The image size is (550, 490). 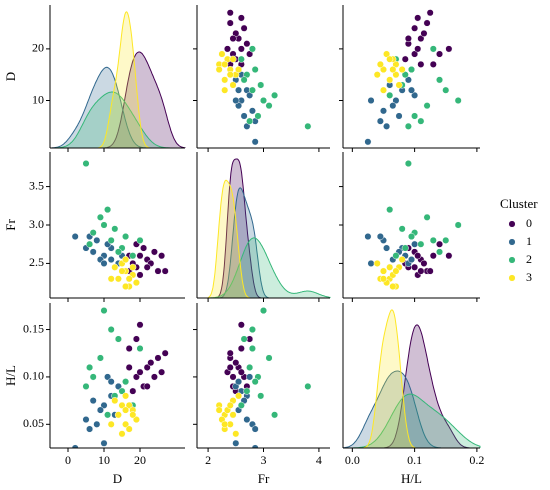 What do you see at coordinates (68, 460) in the screenshot?
I see `x-tick-label: 0` at bounding box center [68, 460].